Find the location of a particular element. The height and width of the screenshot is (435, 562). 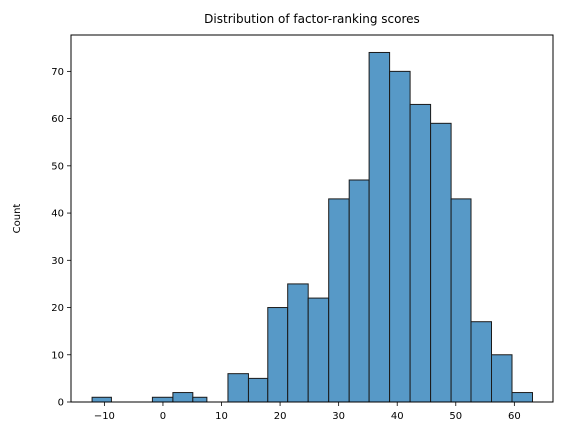

x-axis: −10 0 10 20 30 40 50 60 is located at coordinates (307, 412).